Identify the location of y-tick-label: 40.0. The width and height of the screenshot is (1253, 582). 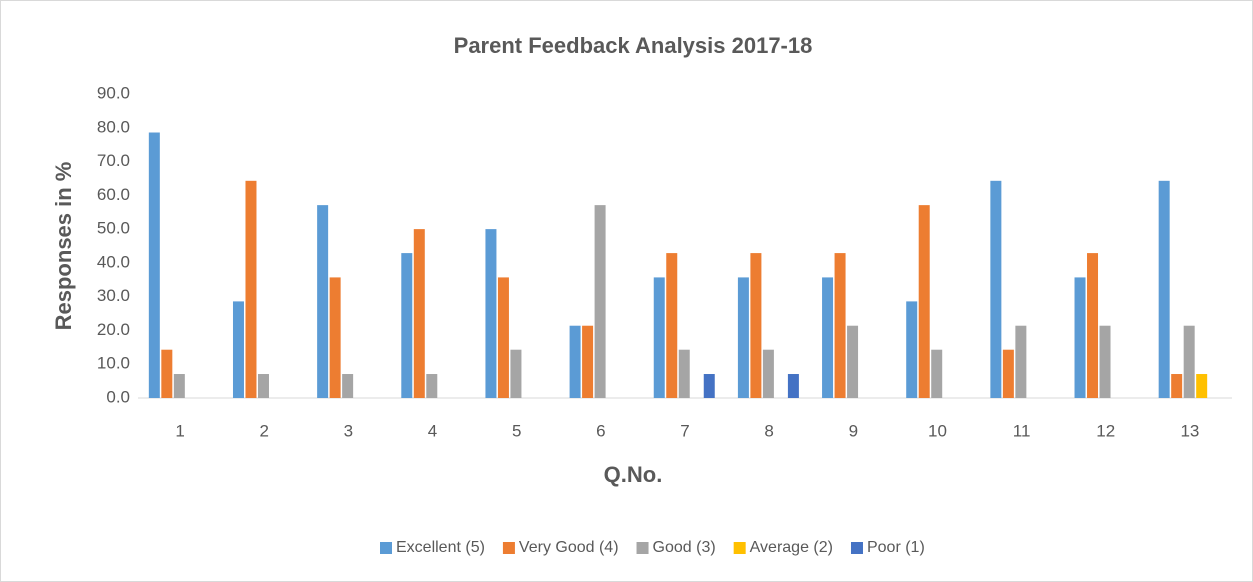
(113, 261).